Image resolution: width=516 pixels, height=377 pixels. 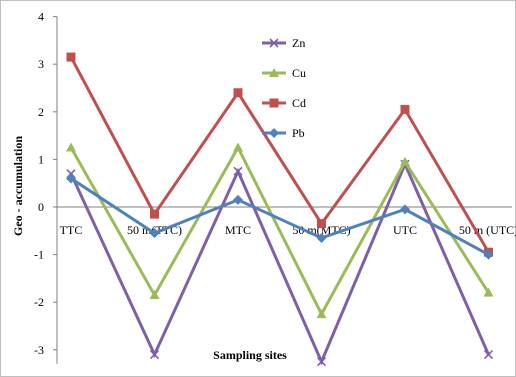 I want to click on y-tick-label: 1, so click(x=41, y=159).